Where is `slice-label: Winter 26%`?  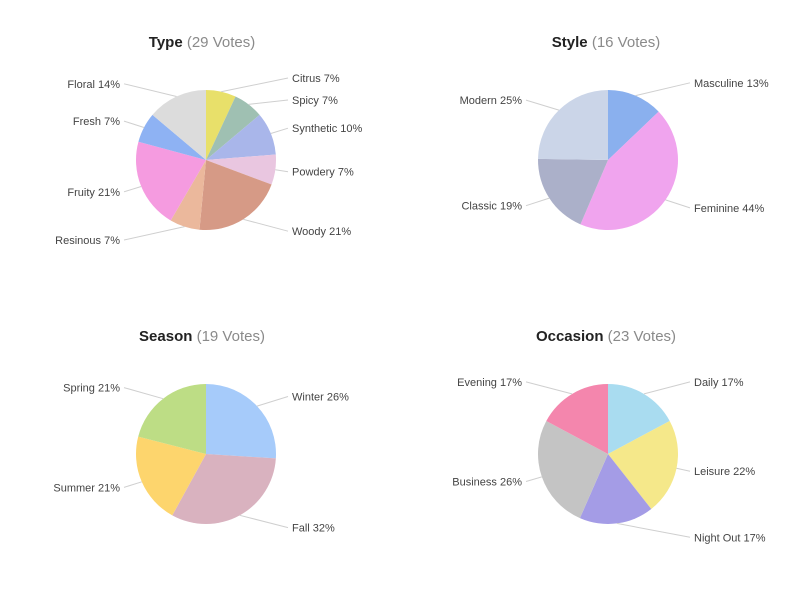 slice-label: Winter 26% is located at coordinates (320, 397).